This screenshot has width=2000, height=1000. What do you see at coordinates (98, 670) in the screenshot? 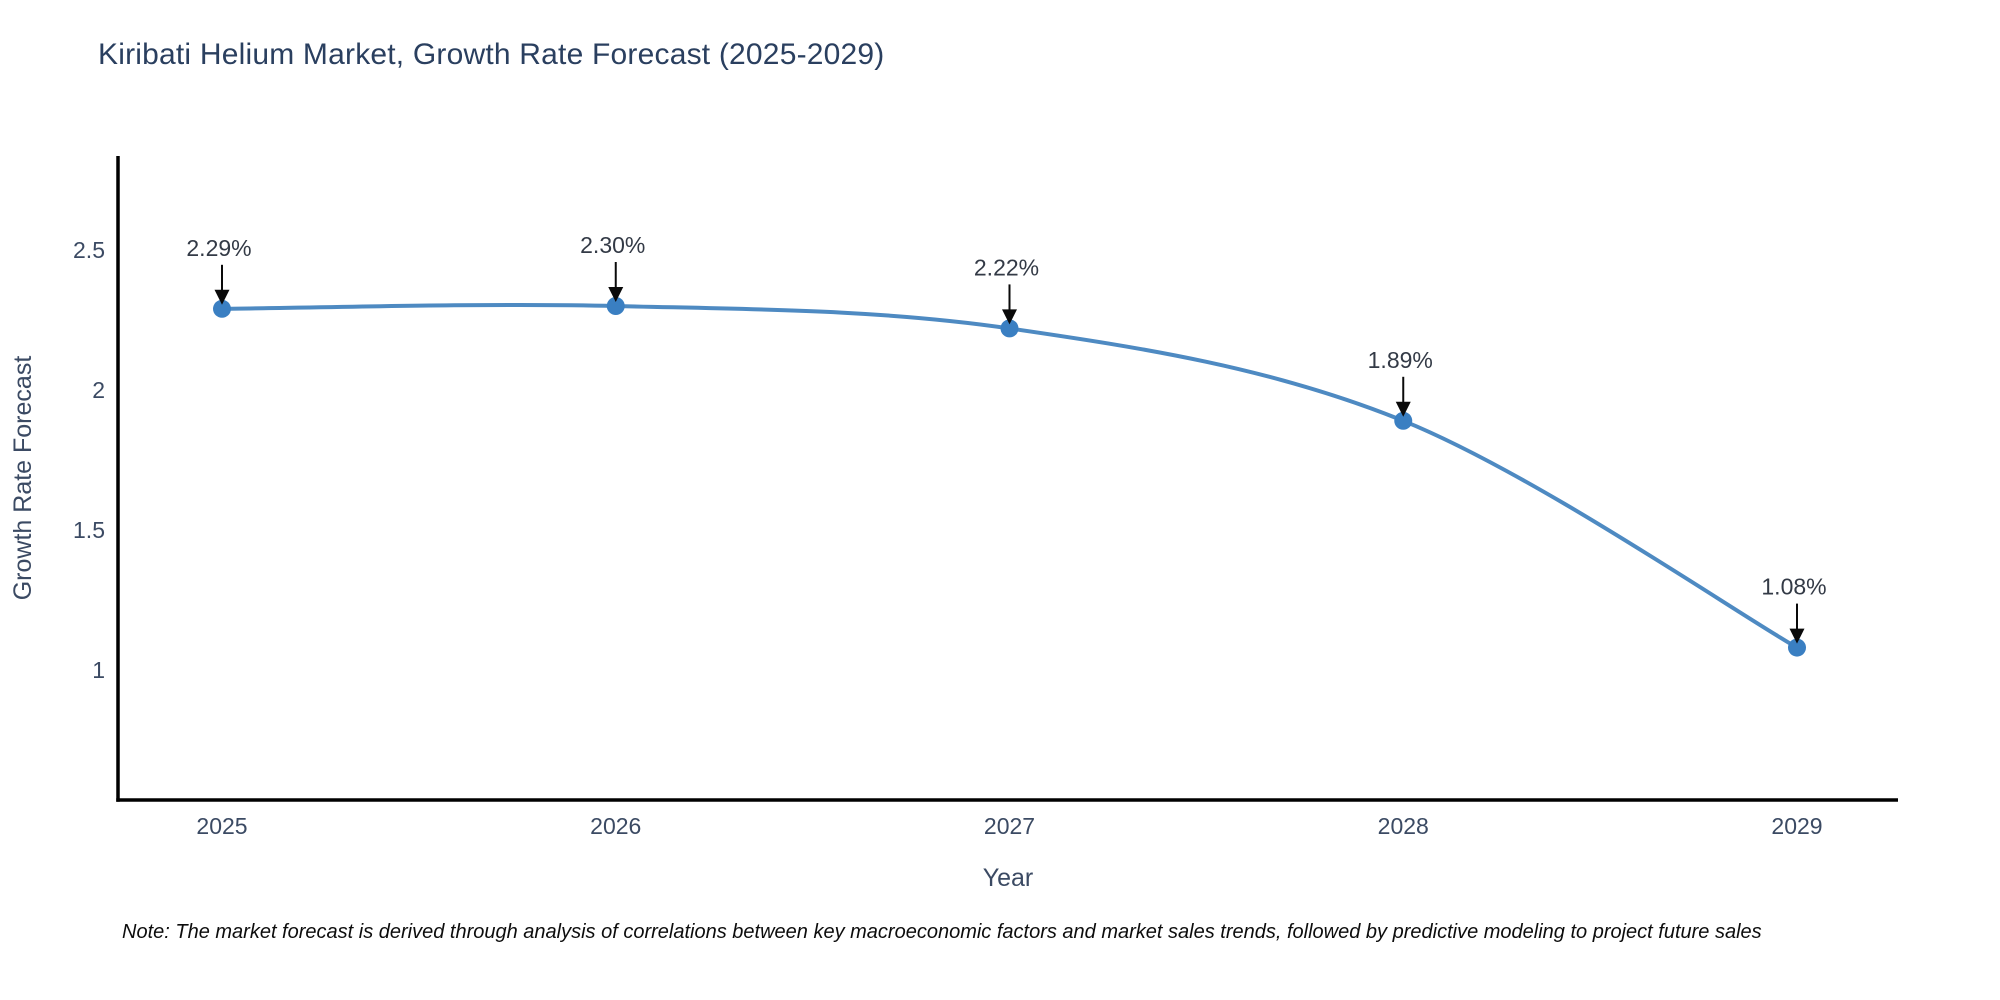
I see `y-tick-label: 1` at bounding box center [98, 670].